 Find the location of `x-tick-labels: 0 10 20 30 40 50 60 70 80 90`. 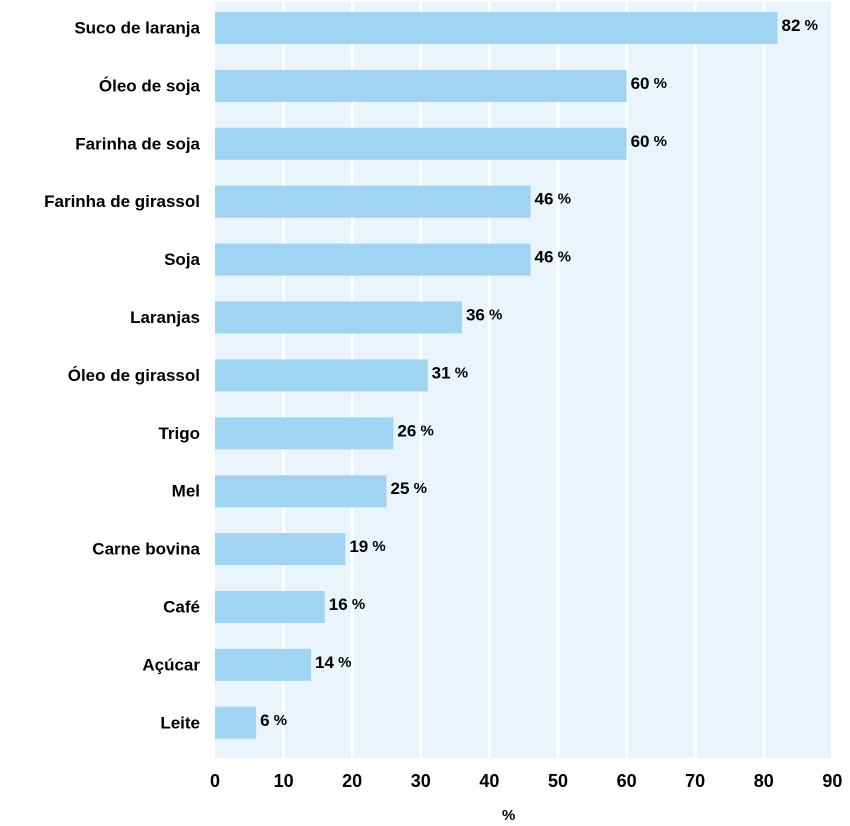

x-tick-labels: 0 10 20 30 40 50 60 70 80 90 is located at coordinates (526, 781).